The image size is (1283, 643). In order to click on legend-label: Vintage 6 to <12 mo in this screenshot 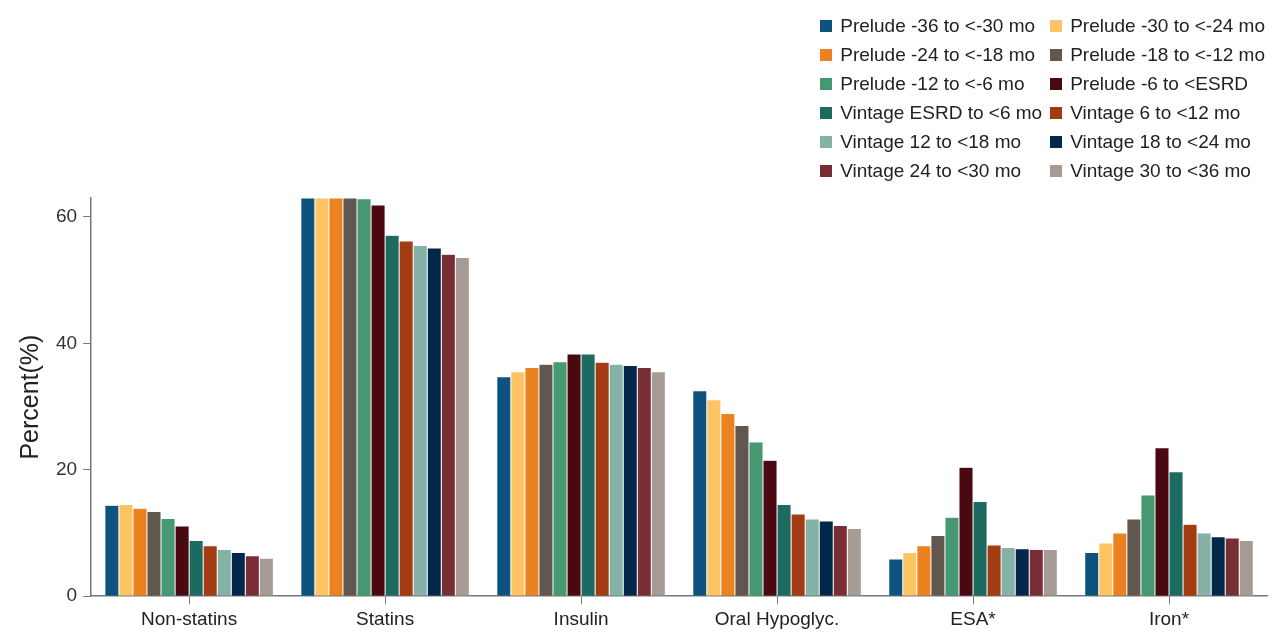, I will do `click(1155, 113)`.